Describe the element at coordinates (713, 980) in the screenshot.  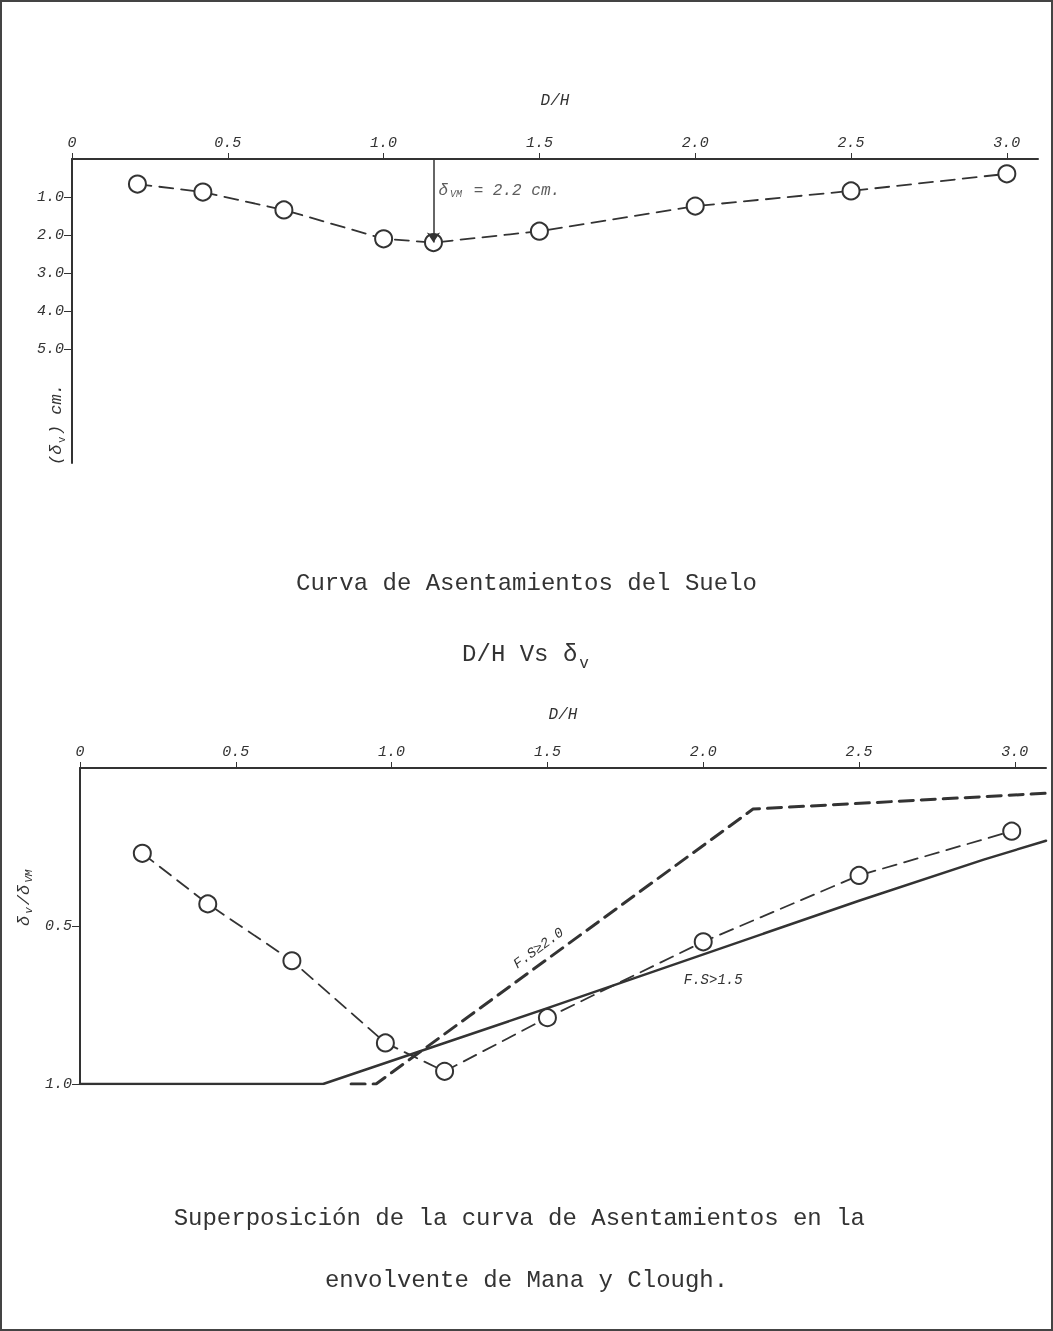
I see `series-label: F.S>1.5` at that location.